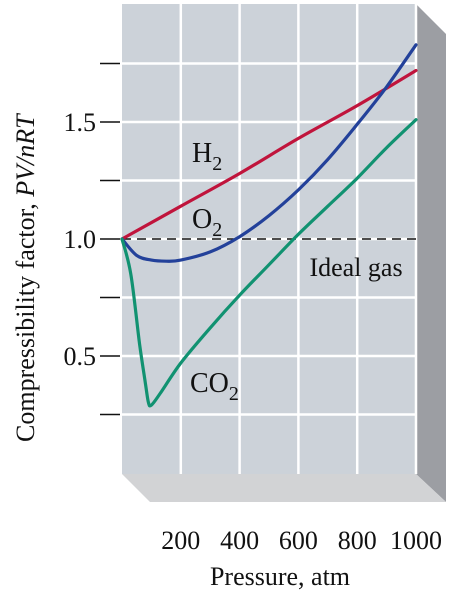 The image size is (470, 600). Describe the element at coordinates (431, 253) in the screenshot. I see `plot-side-panel` at that location.